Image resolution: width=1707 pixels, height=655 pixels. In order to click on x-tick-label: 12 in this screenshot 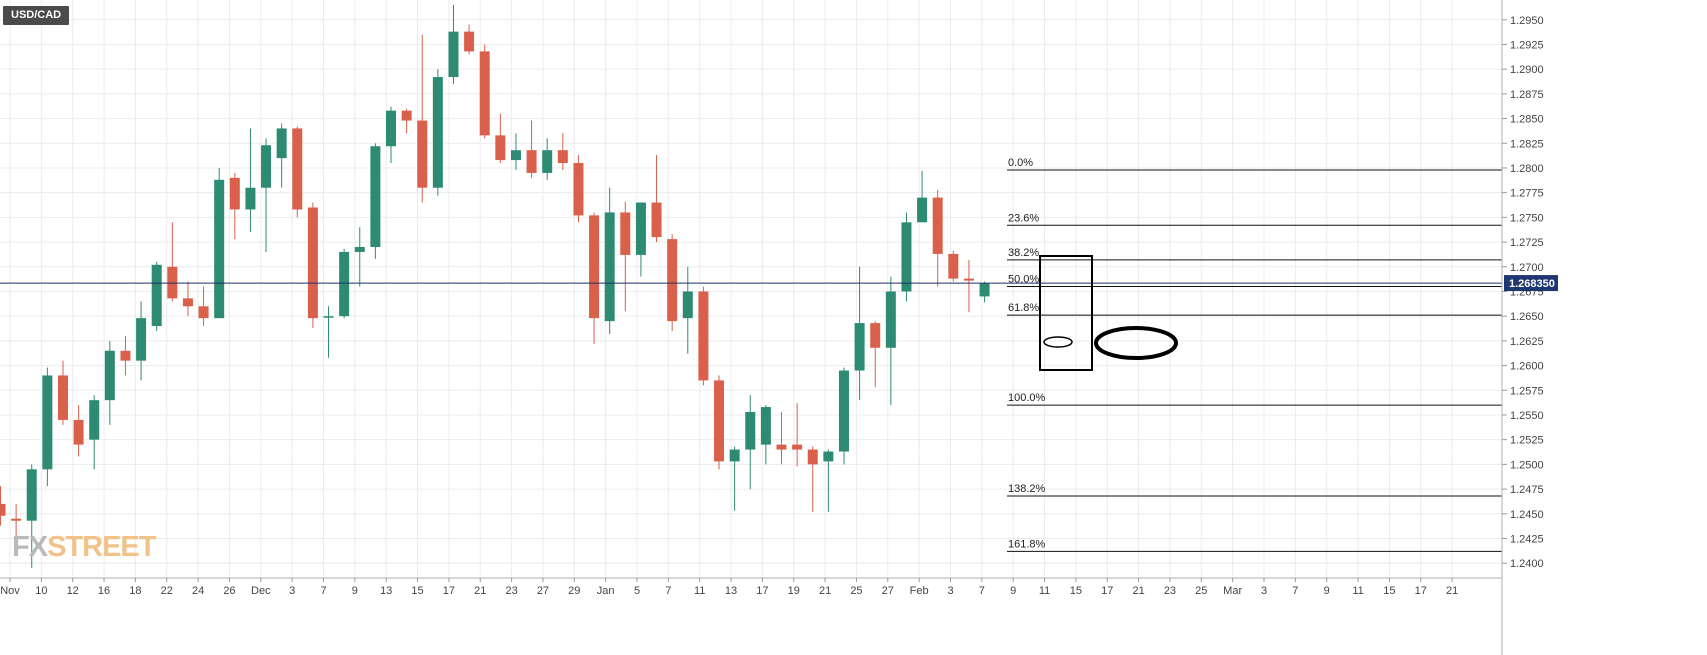, I will do `click(73, 591)`.